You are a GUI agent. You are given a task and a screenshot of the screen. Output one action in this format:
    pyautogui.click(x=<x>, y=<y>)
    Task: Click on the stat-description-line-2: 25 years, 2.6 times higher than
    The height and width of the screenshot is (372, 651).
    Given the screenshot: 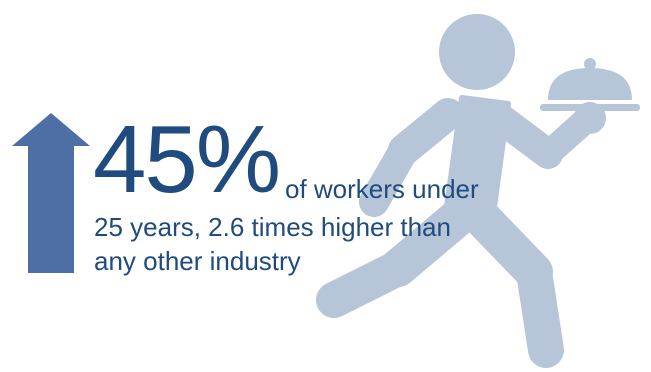 What is the action you would take?
    pyautogui.click(x=272, y=227)
    